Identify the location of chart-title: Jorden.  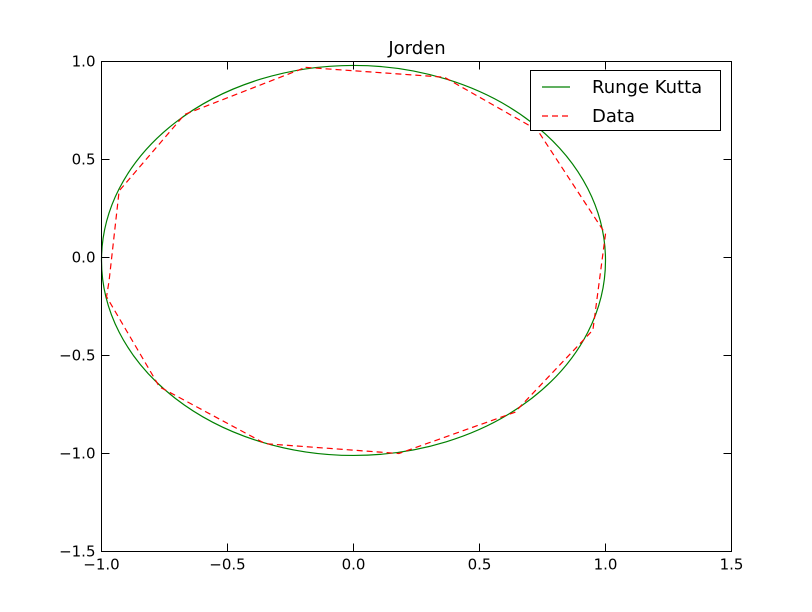
(416, 48).